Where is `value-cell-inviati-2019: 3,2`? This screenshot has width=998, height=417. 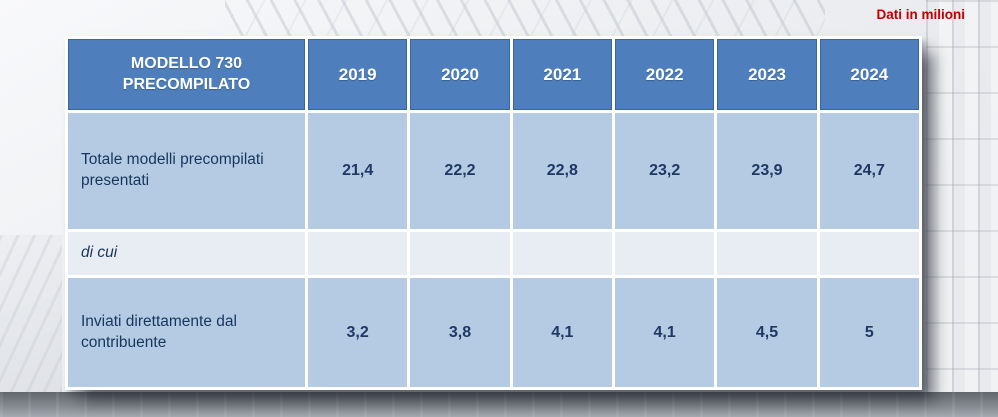
value-cell-inviati-2019: 3,2 is located at coordinates (358, 332).